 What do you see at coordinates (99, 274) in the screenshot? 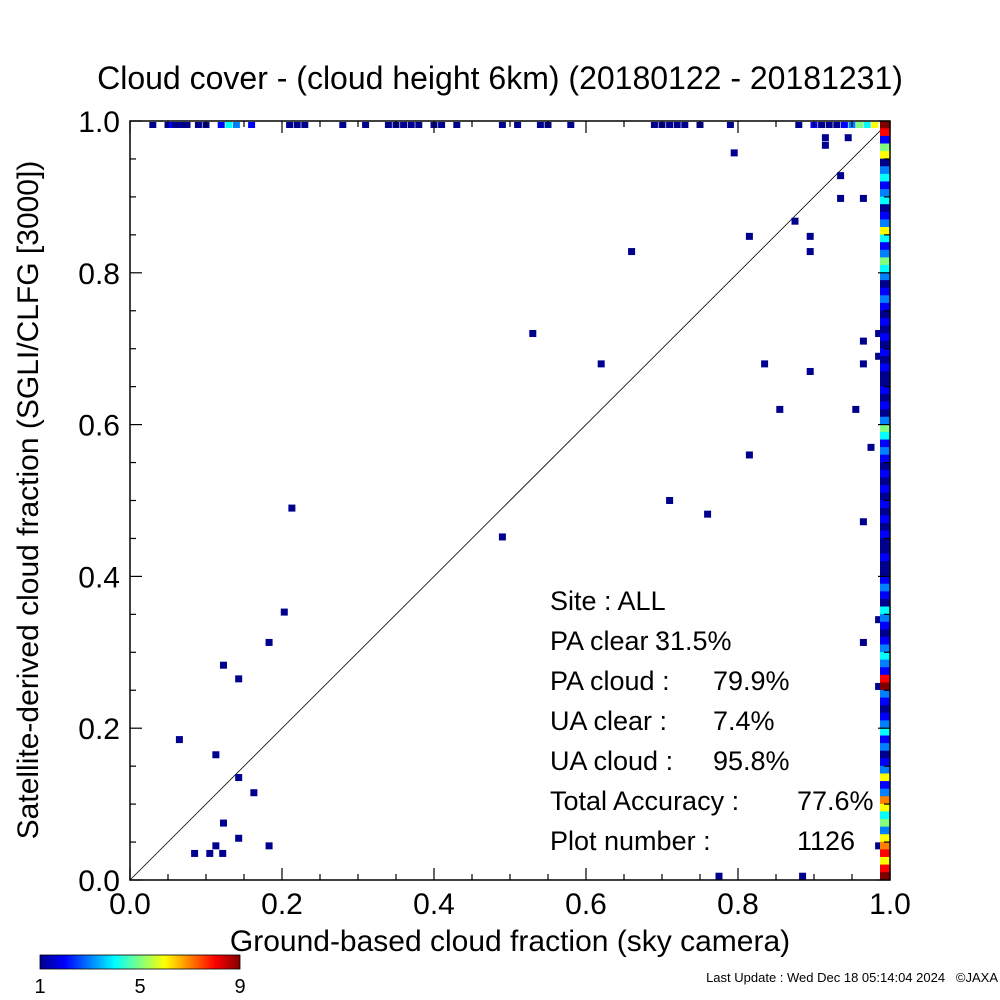
I see `y-tick-label: 0.8` at bounding box center [99, 274].